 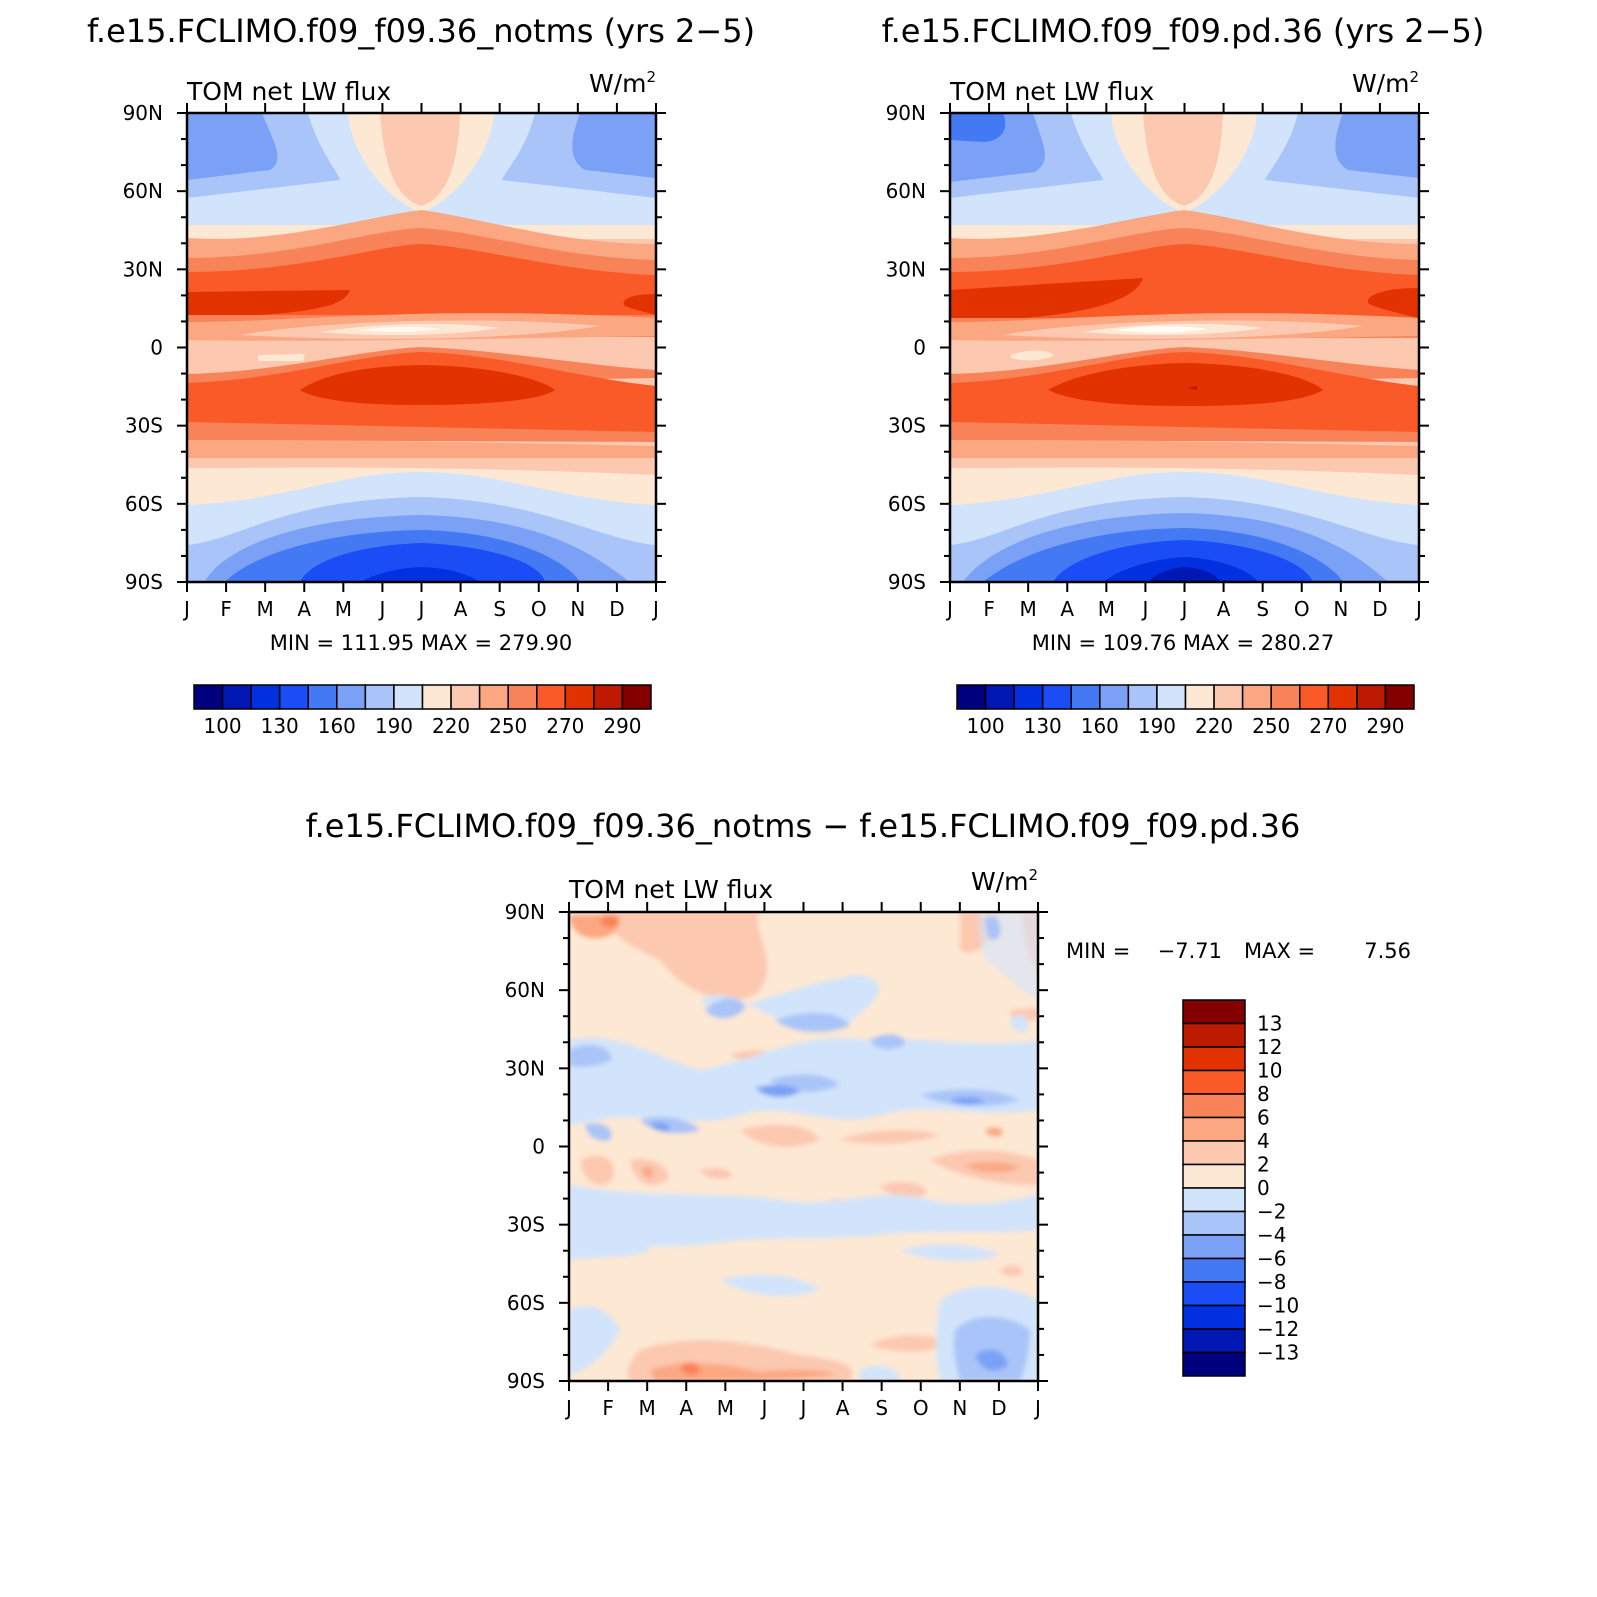 I want to click on colorbar-label: 4, so click(x=1263, y=1141).